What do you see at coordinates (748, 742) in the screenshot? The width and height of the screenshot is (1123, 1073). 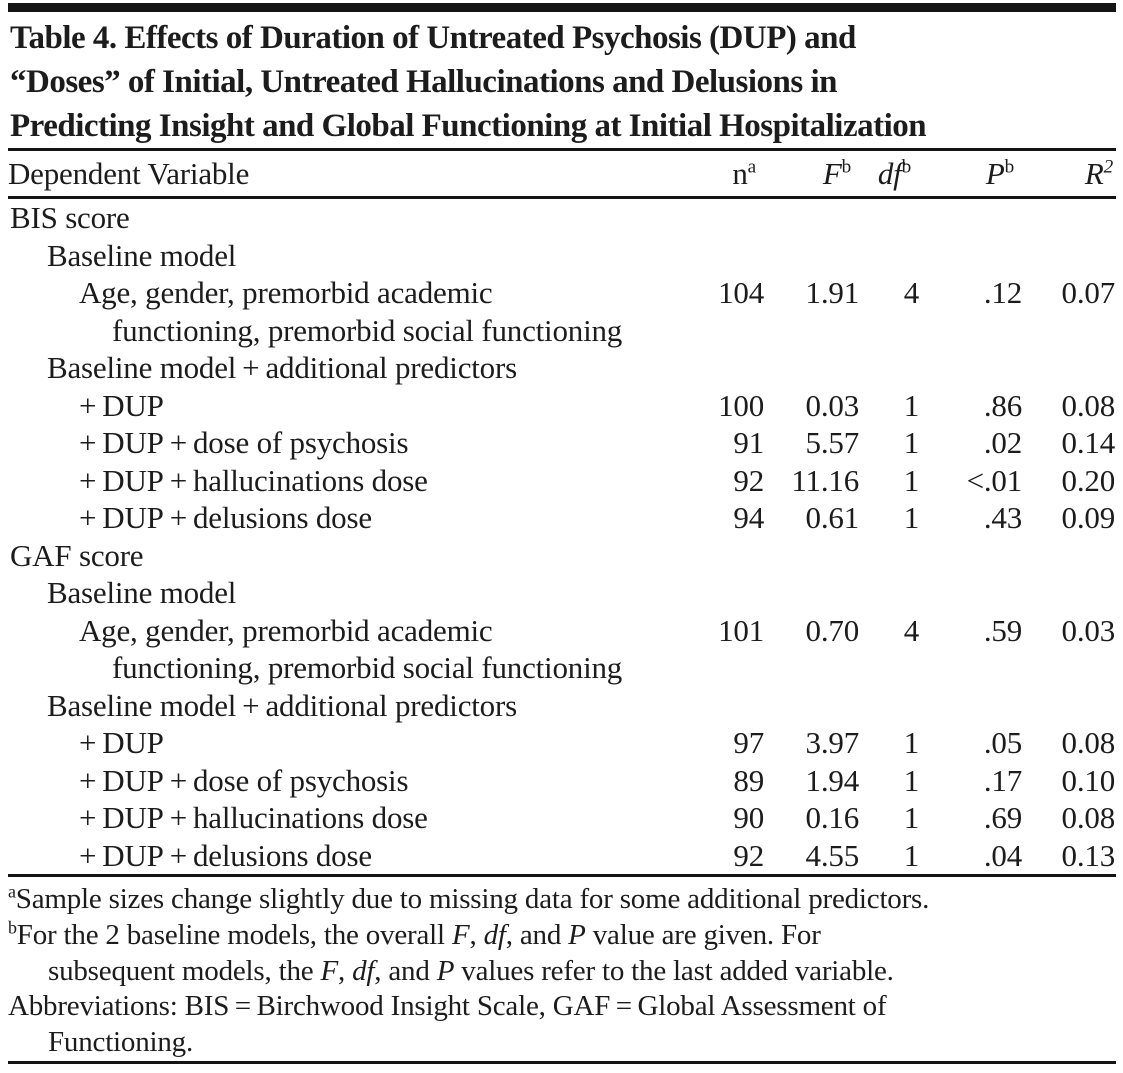 I see `cell-n: 97` at bounding box center [748, 742].